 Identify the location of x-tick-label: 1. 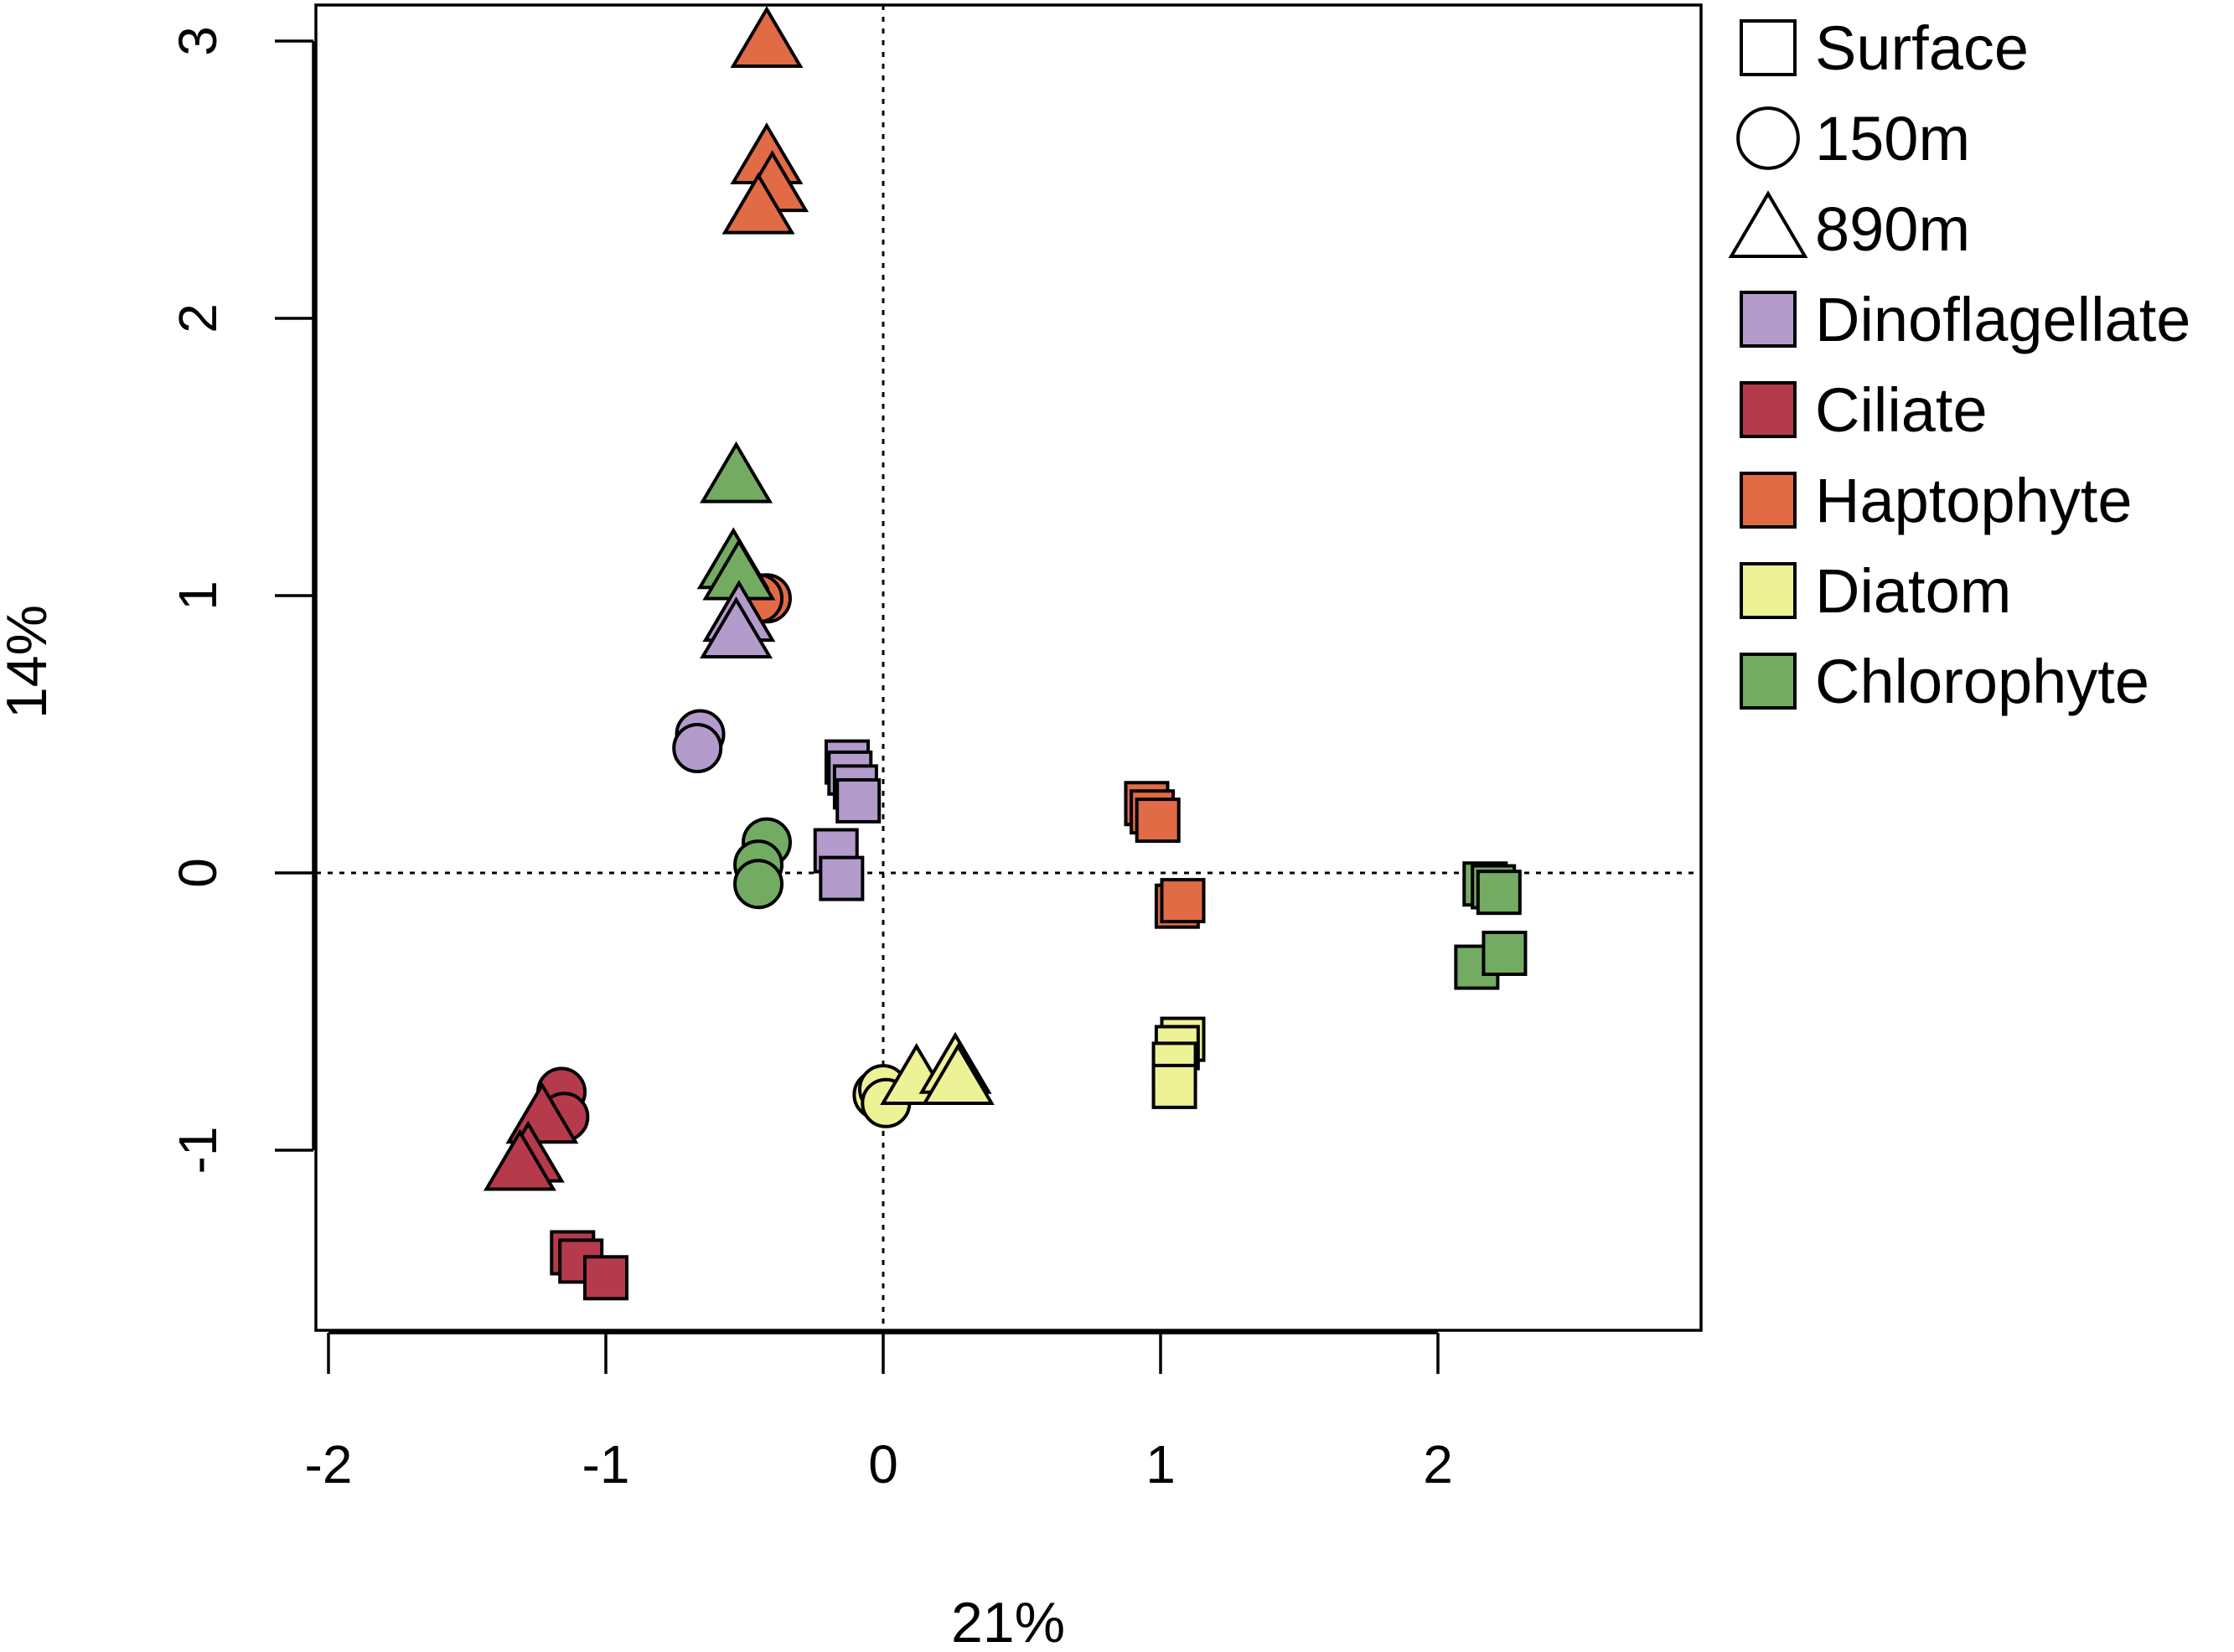
(1160, 1465).